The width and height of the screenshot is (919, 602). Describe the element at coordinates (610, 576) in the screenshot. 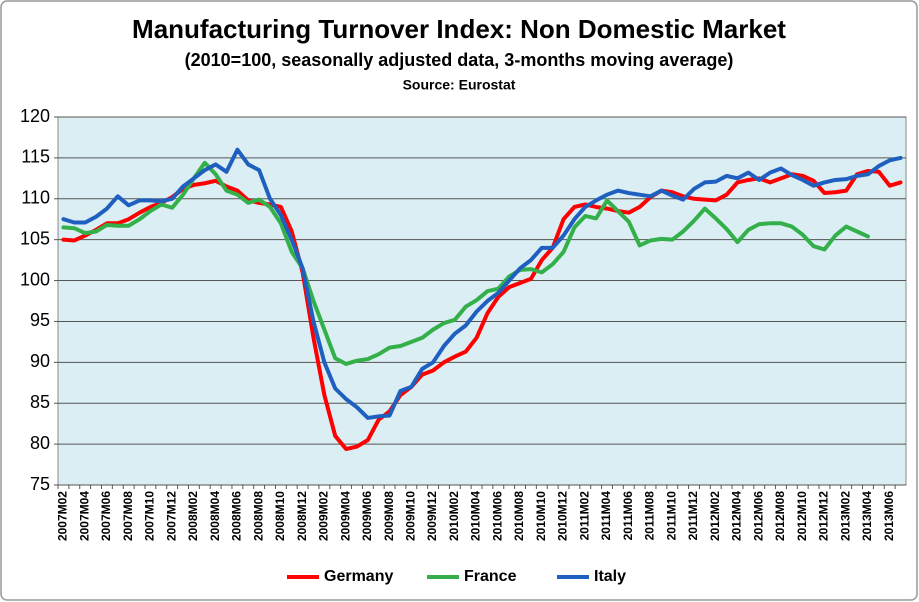

I see `legend-label: Italy` at that location.